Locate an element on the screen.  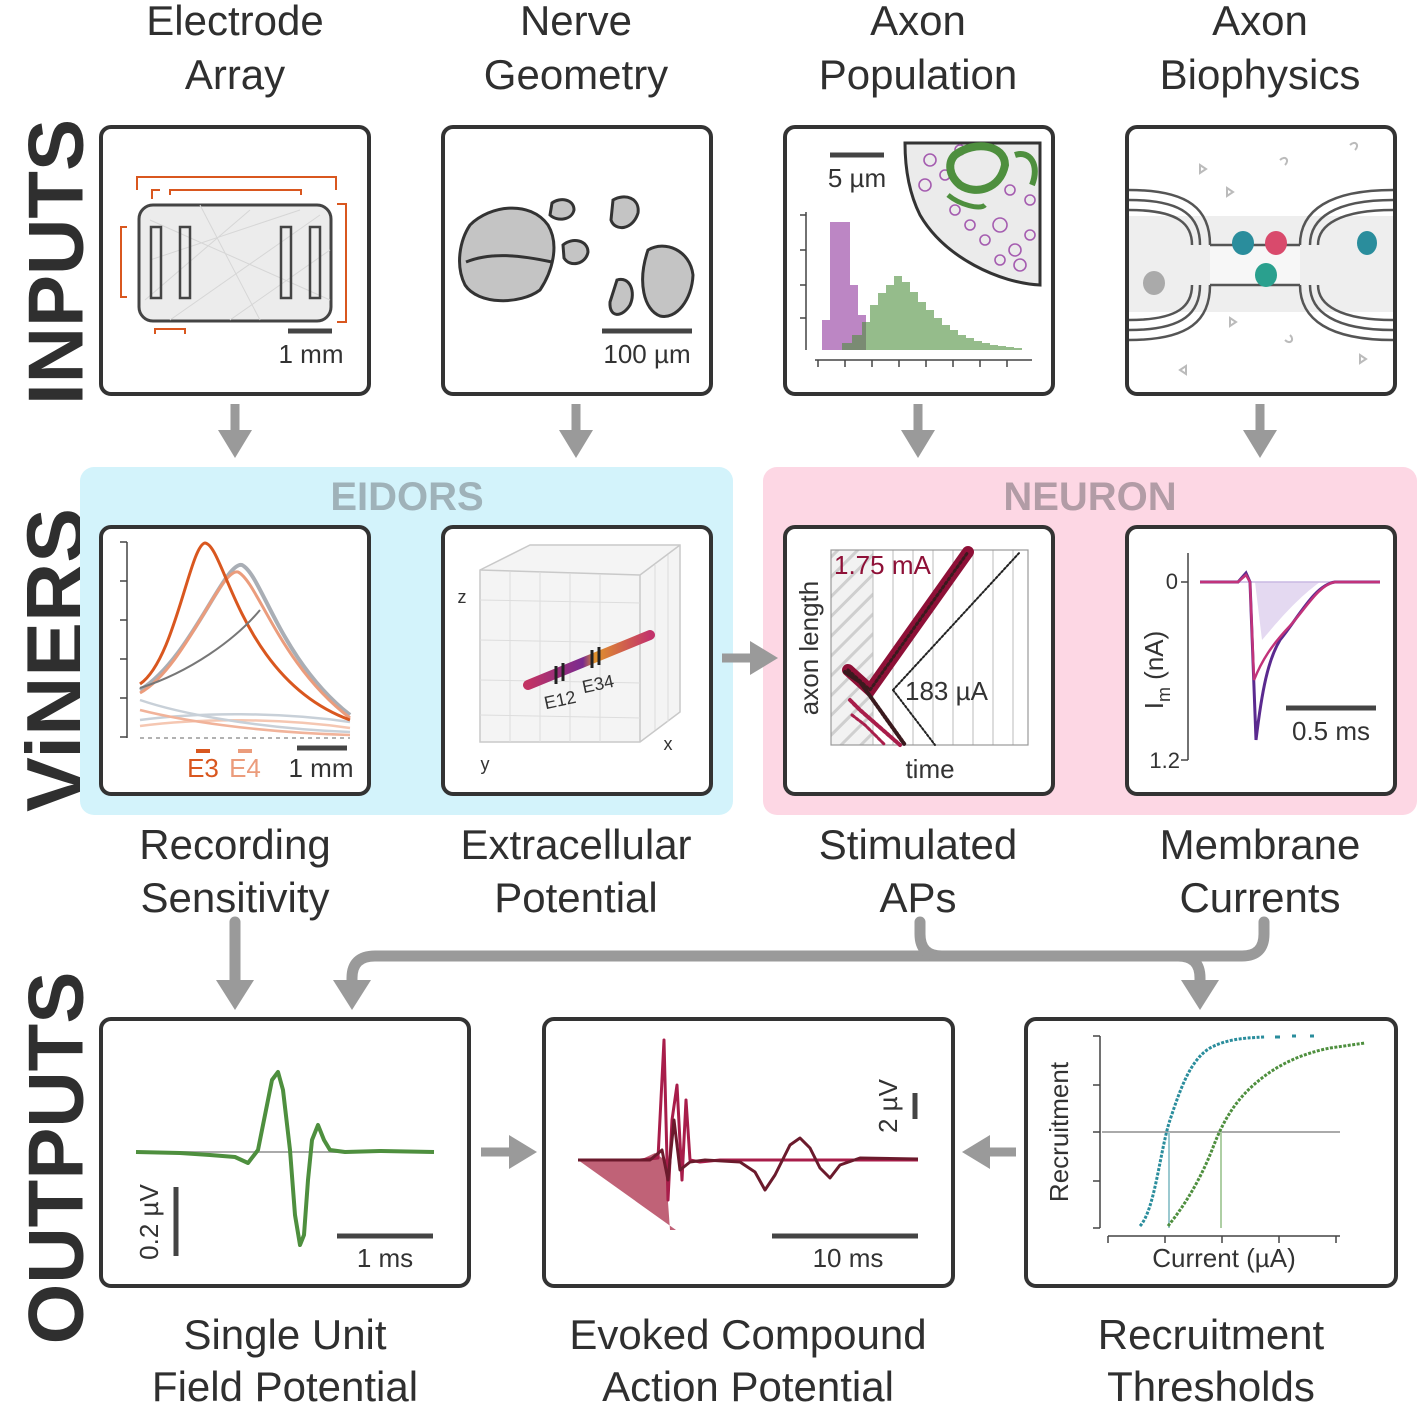
nerve-geometry-panel: 100 µm is located at coordinates (577, 260).